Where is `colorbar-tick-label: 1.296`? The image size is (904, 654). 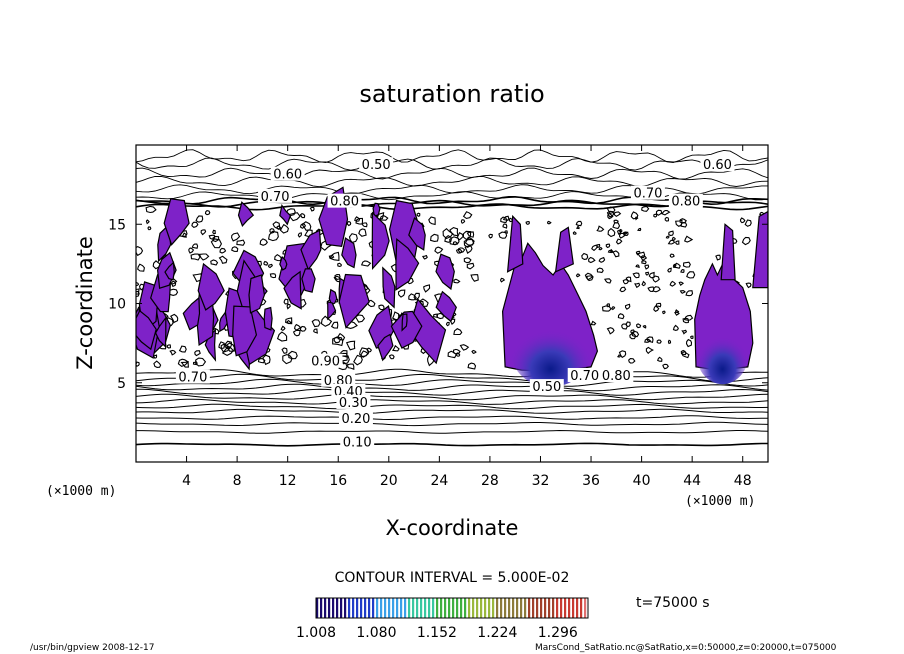 colorbar-tick-label: 1.296 is located at coordinates (558, 633).